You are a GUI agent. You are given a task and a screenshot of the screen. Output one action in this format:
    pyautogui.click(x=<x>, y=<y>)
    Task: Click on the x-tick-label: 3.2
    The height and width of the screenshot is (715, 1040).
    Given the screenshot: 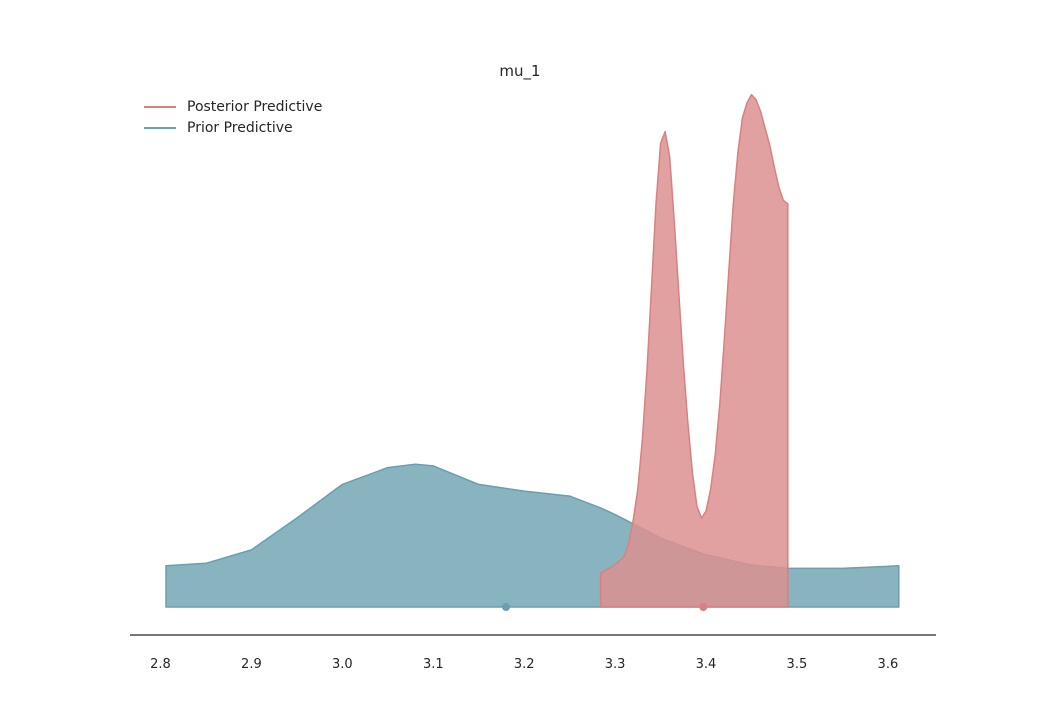 What is the action you would take?
    pyautogui.click(x=524, y=664)
    